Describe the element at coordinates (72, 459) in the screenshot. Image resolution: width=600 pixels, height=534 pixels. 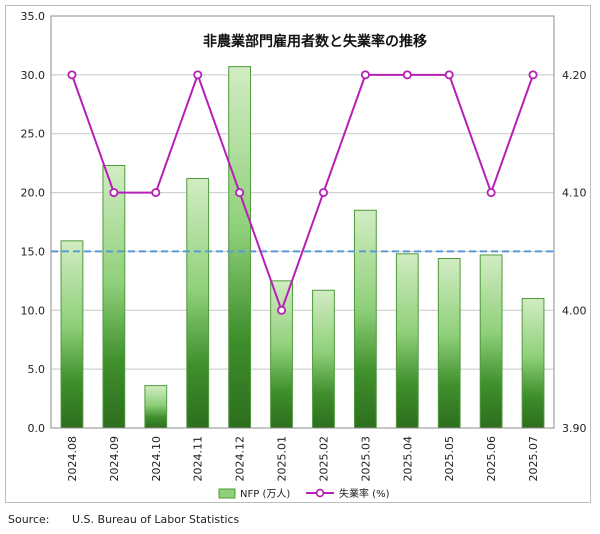
I see `x-tick-label: 2024.08` at that location.